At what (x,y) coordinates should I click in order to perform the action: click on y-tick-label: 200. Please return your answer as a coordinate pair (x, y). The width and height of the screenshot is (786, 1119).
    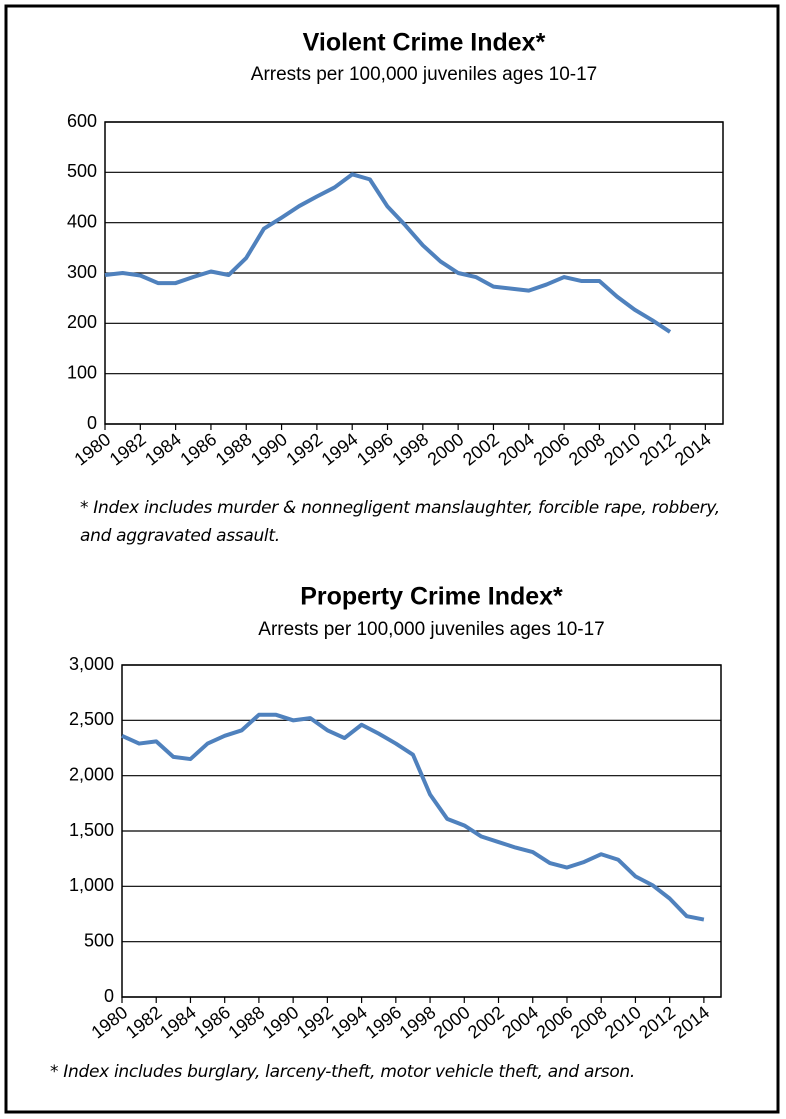
    Looking at the image, I should click on (82, 322).